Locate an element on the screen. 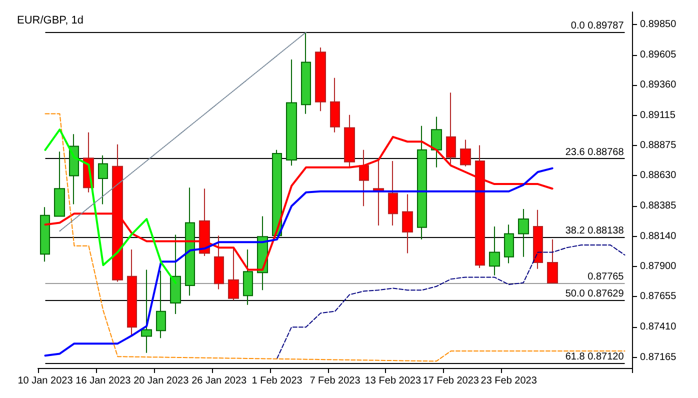 The height and width of the screenshot is (398, 698). y-tick-label: 0.87900 is located at coordinates (658, 266).